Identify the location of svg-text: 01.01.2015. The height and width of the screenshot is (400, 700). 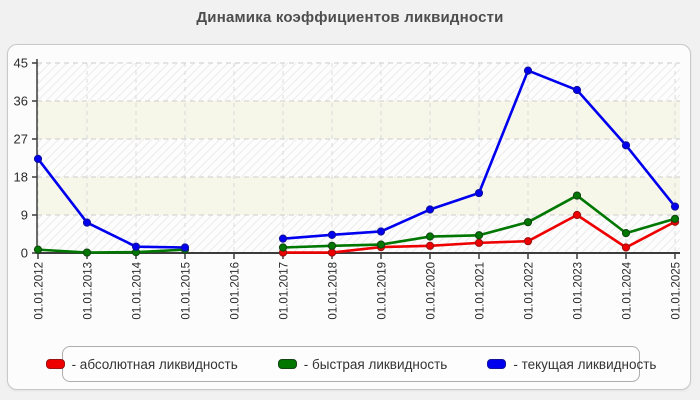
(187, 291).